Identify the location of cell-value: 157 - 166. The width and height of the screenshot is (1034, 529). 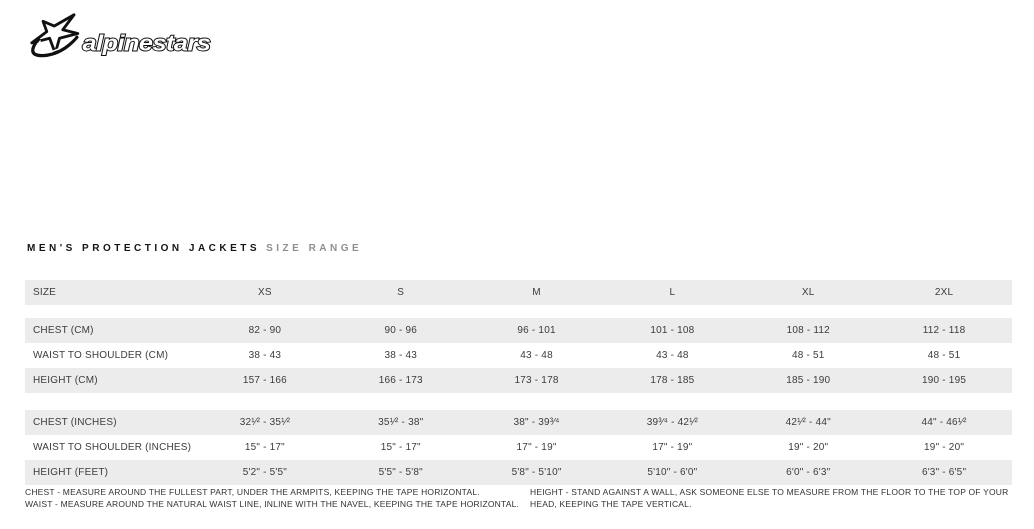
(264, 380).